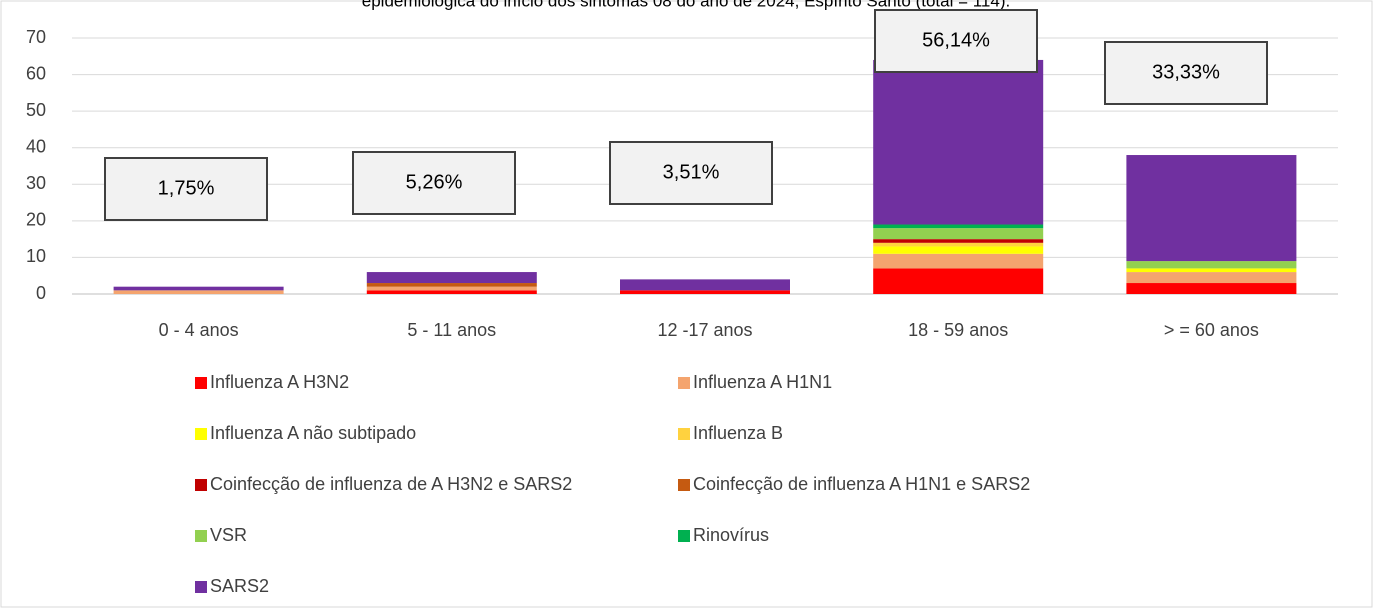 The height and width of the screenshot is (608, 1373). What do you see at coordinates (41, 293) in the screenshot?
I see `y-tick-label: 0` at bounding box center [41, 293].